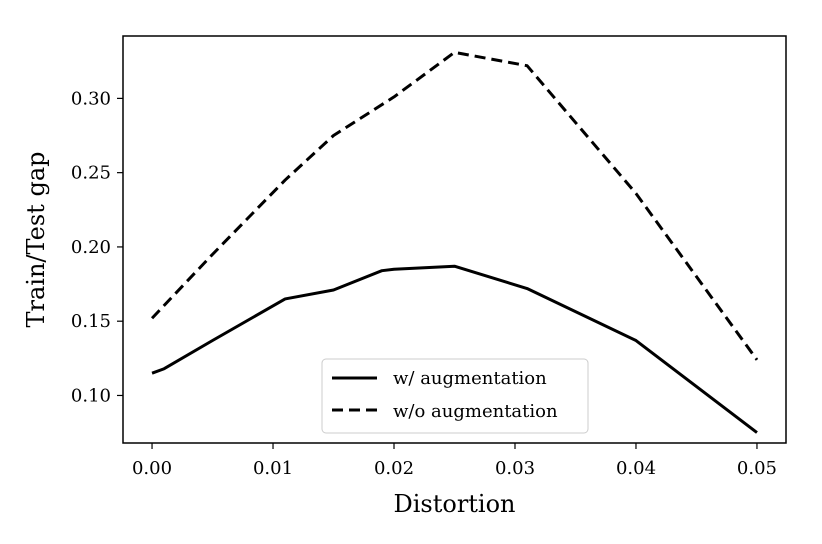 The height and width of the screenshot is (544, 822). Describe the element at coordinates (454, 461) in the screenshot. I see `x-axis-ticks: 0.00 0.01 0.02 0.03 0.04 0.05` at that location.